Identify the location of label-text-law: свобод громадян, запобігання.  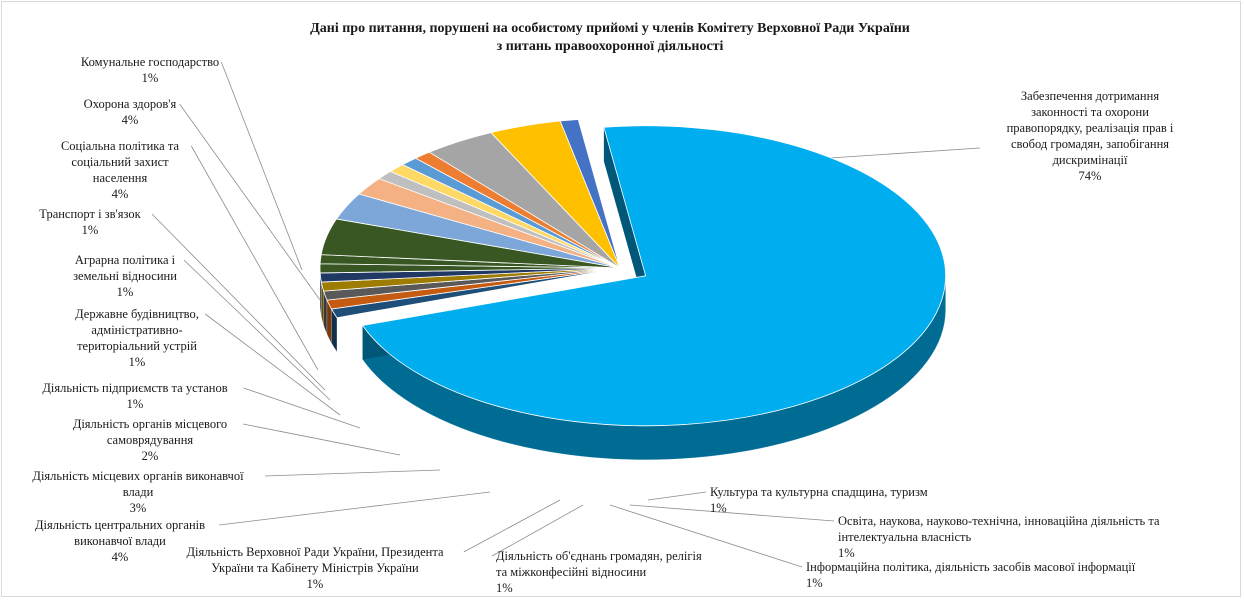
(1090, 144).